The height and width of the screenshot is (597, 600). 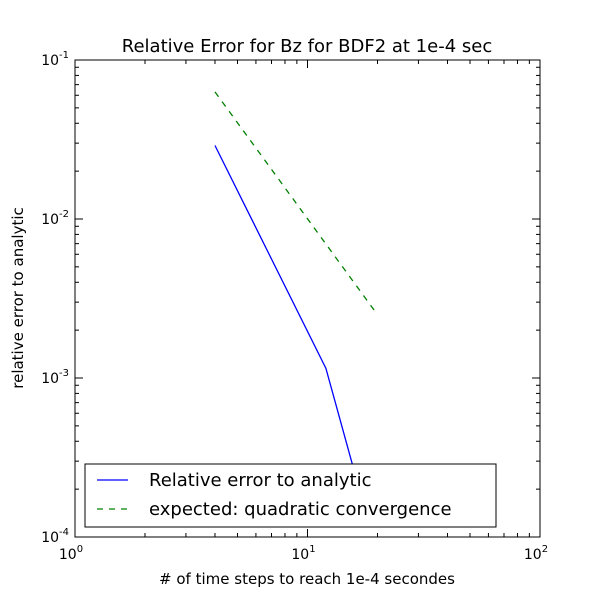 I want to click on tick-exponent: 2, so click(x=545, y=549).